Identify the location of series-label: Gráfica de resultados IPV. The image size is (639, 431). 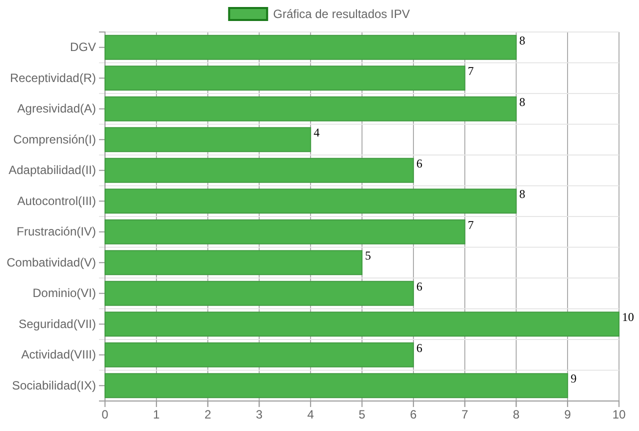
(341, 14).